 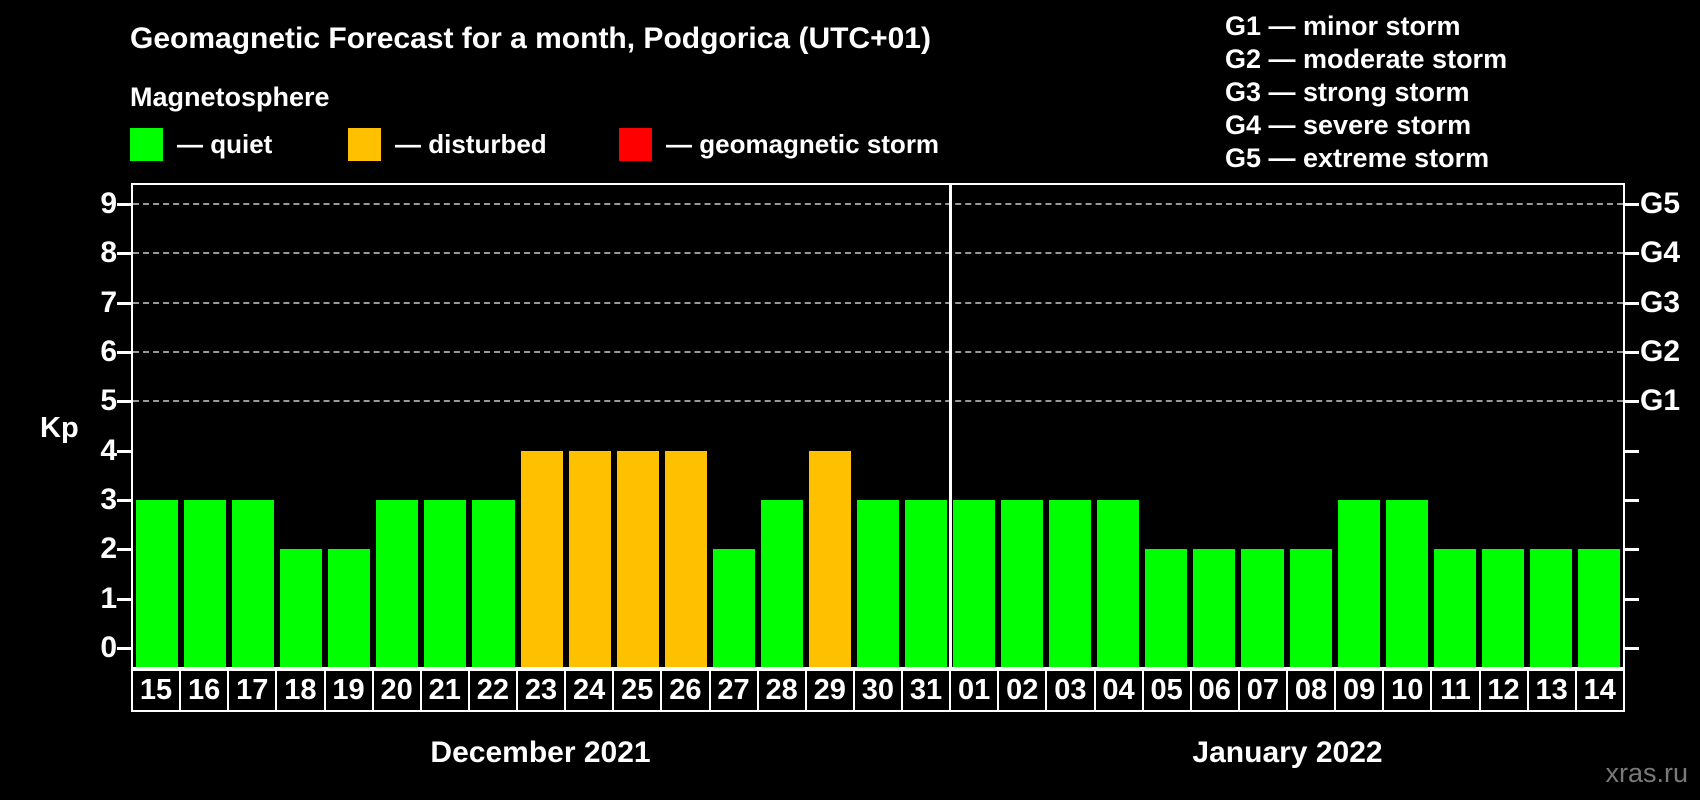 I want to click on day-label-07: 07, so click(x=1262, y=690).